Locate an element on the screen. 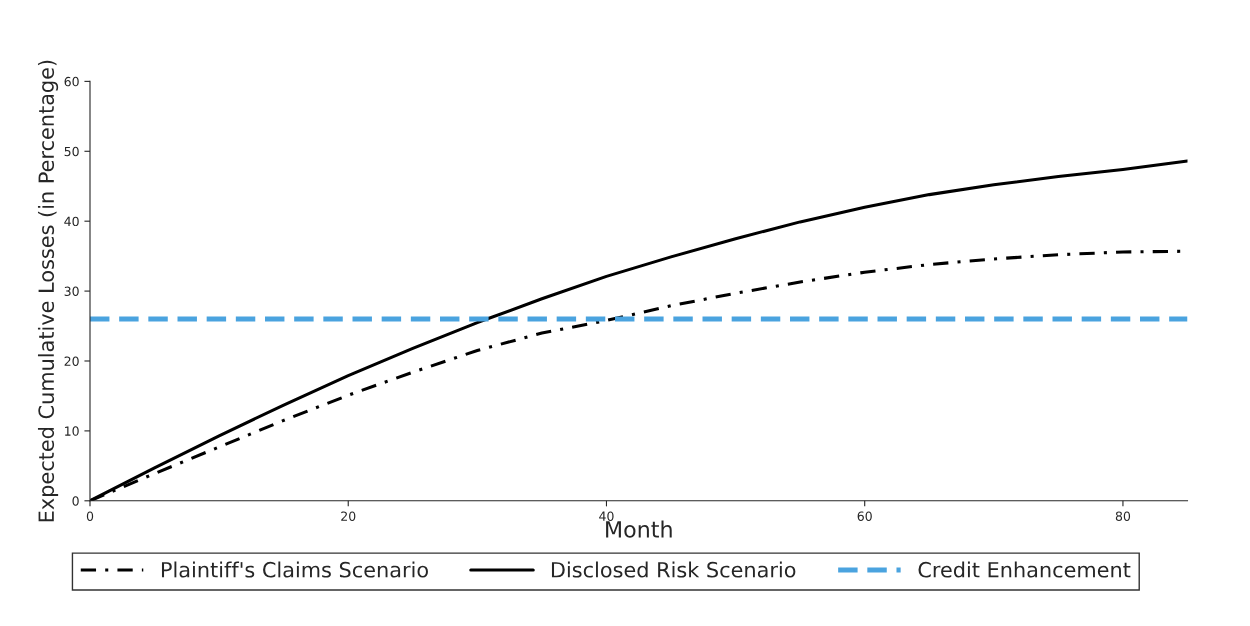 The height and width of the screenshot is (626, 1250). x-axis-title: Month is located at coordinates (639, 529).